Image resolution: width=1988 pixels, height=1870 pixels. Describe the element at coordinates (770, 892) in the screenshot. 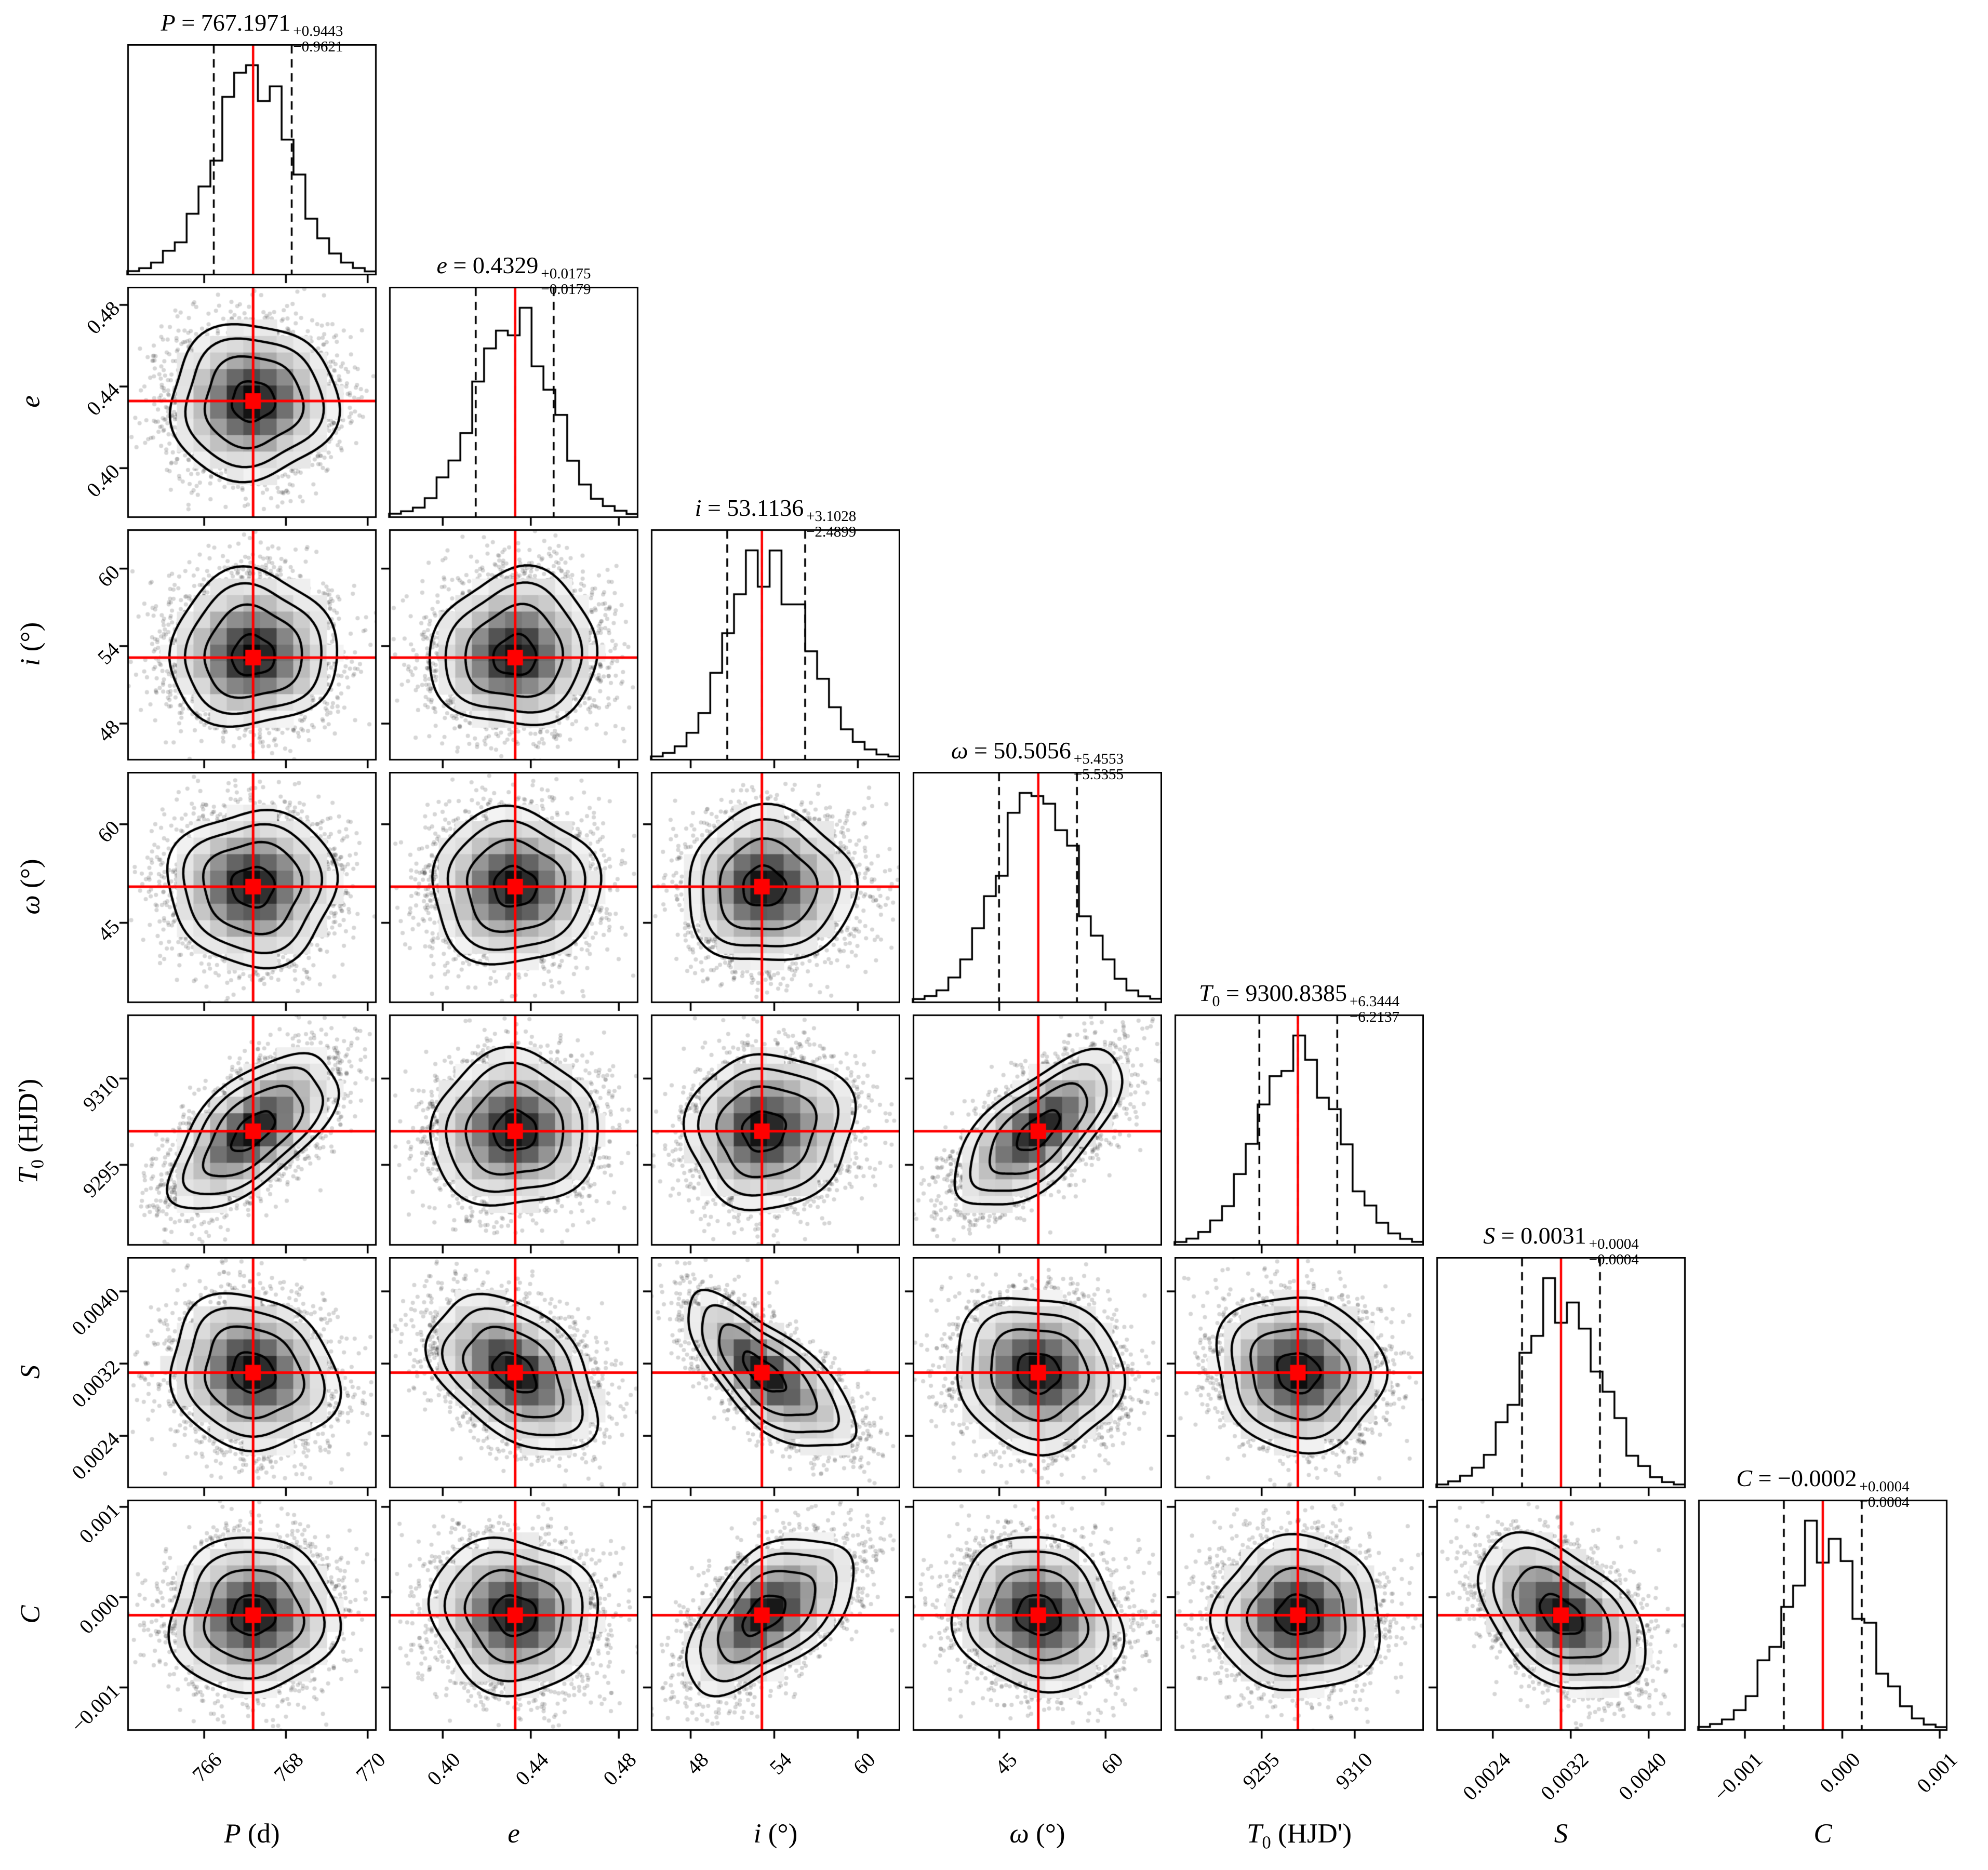

I see `panel-ω-vs-i` at that location.